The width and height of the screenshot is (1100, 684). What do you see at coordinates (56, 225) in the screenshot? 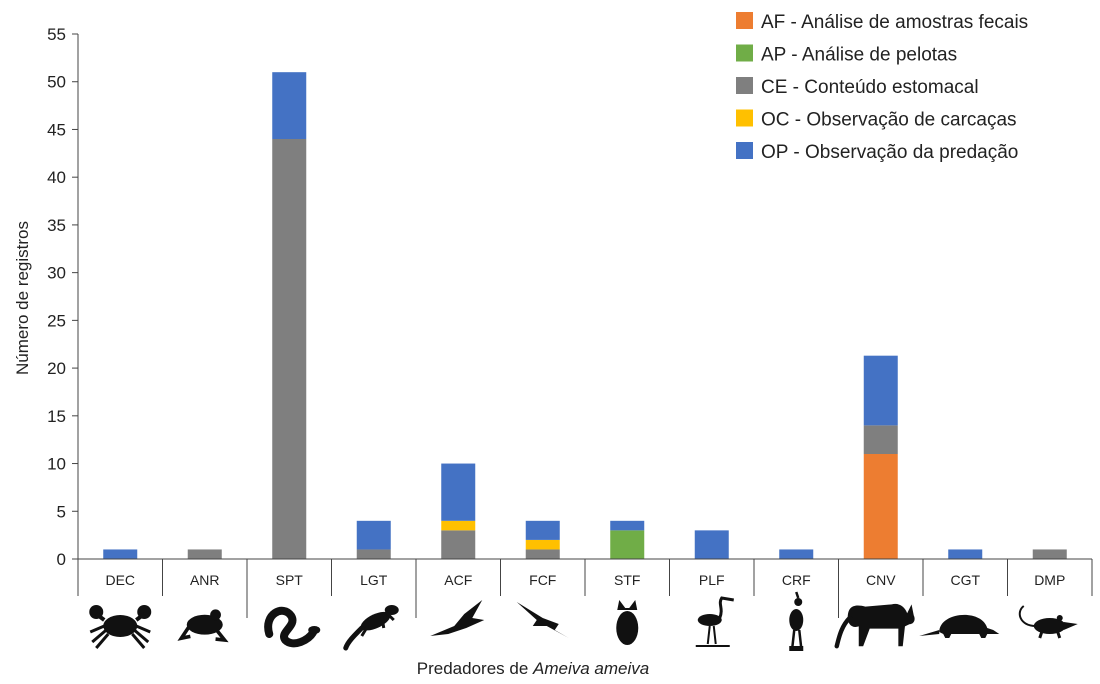
I see `y-tick-label: 35` at bounding box center [56, 225].